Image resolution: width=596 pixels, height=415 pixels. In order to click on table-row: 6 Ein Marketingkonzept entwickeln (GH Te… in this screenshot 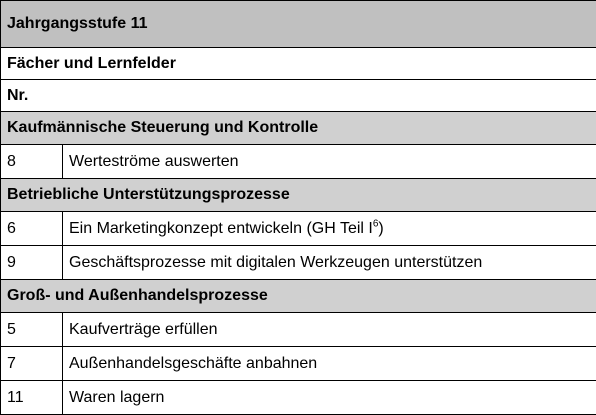, I will do `click(298, 229)`.